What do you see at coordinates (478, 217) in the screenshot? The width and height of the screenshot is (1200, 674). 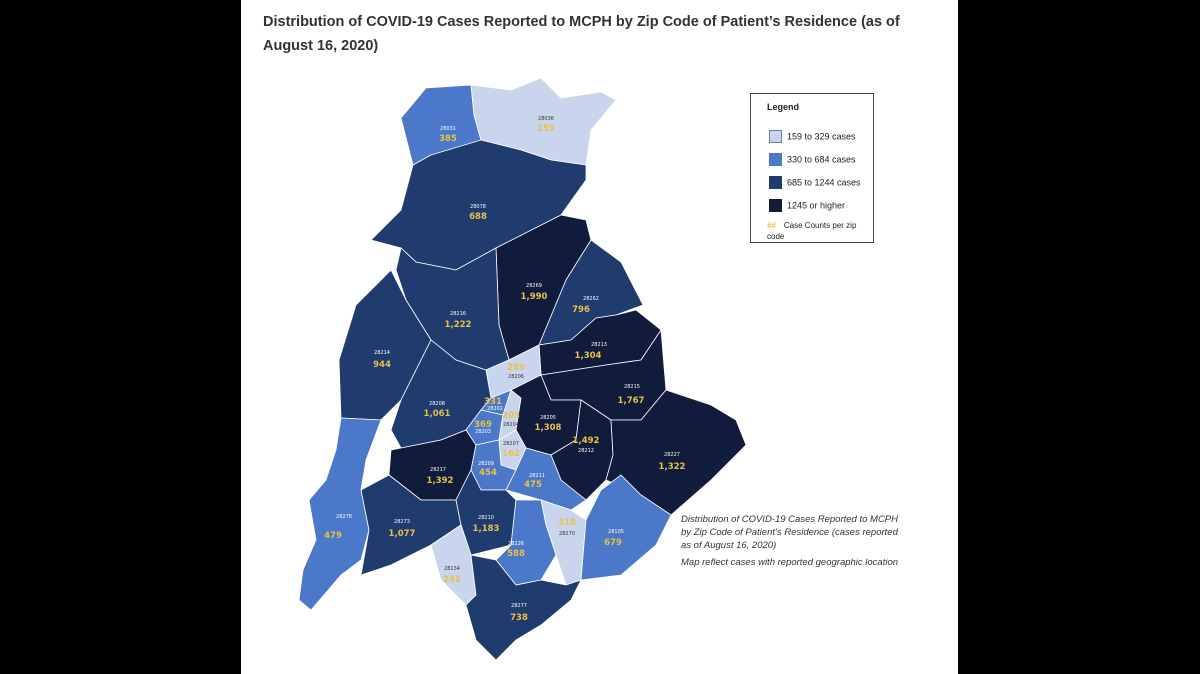 I see `count-label: 688` at bounding box center [478, 217].